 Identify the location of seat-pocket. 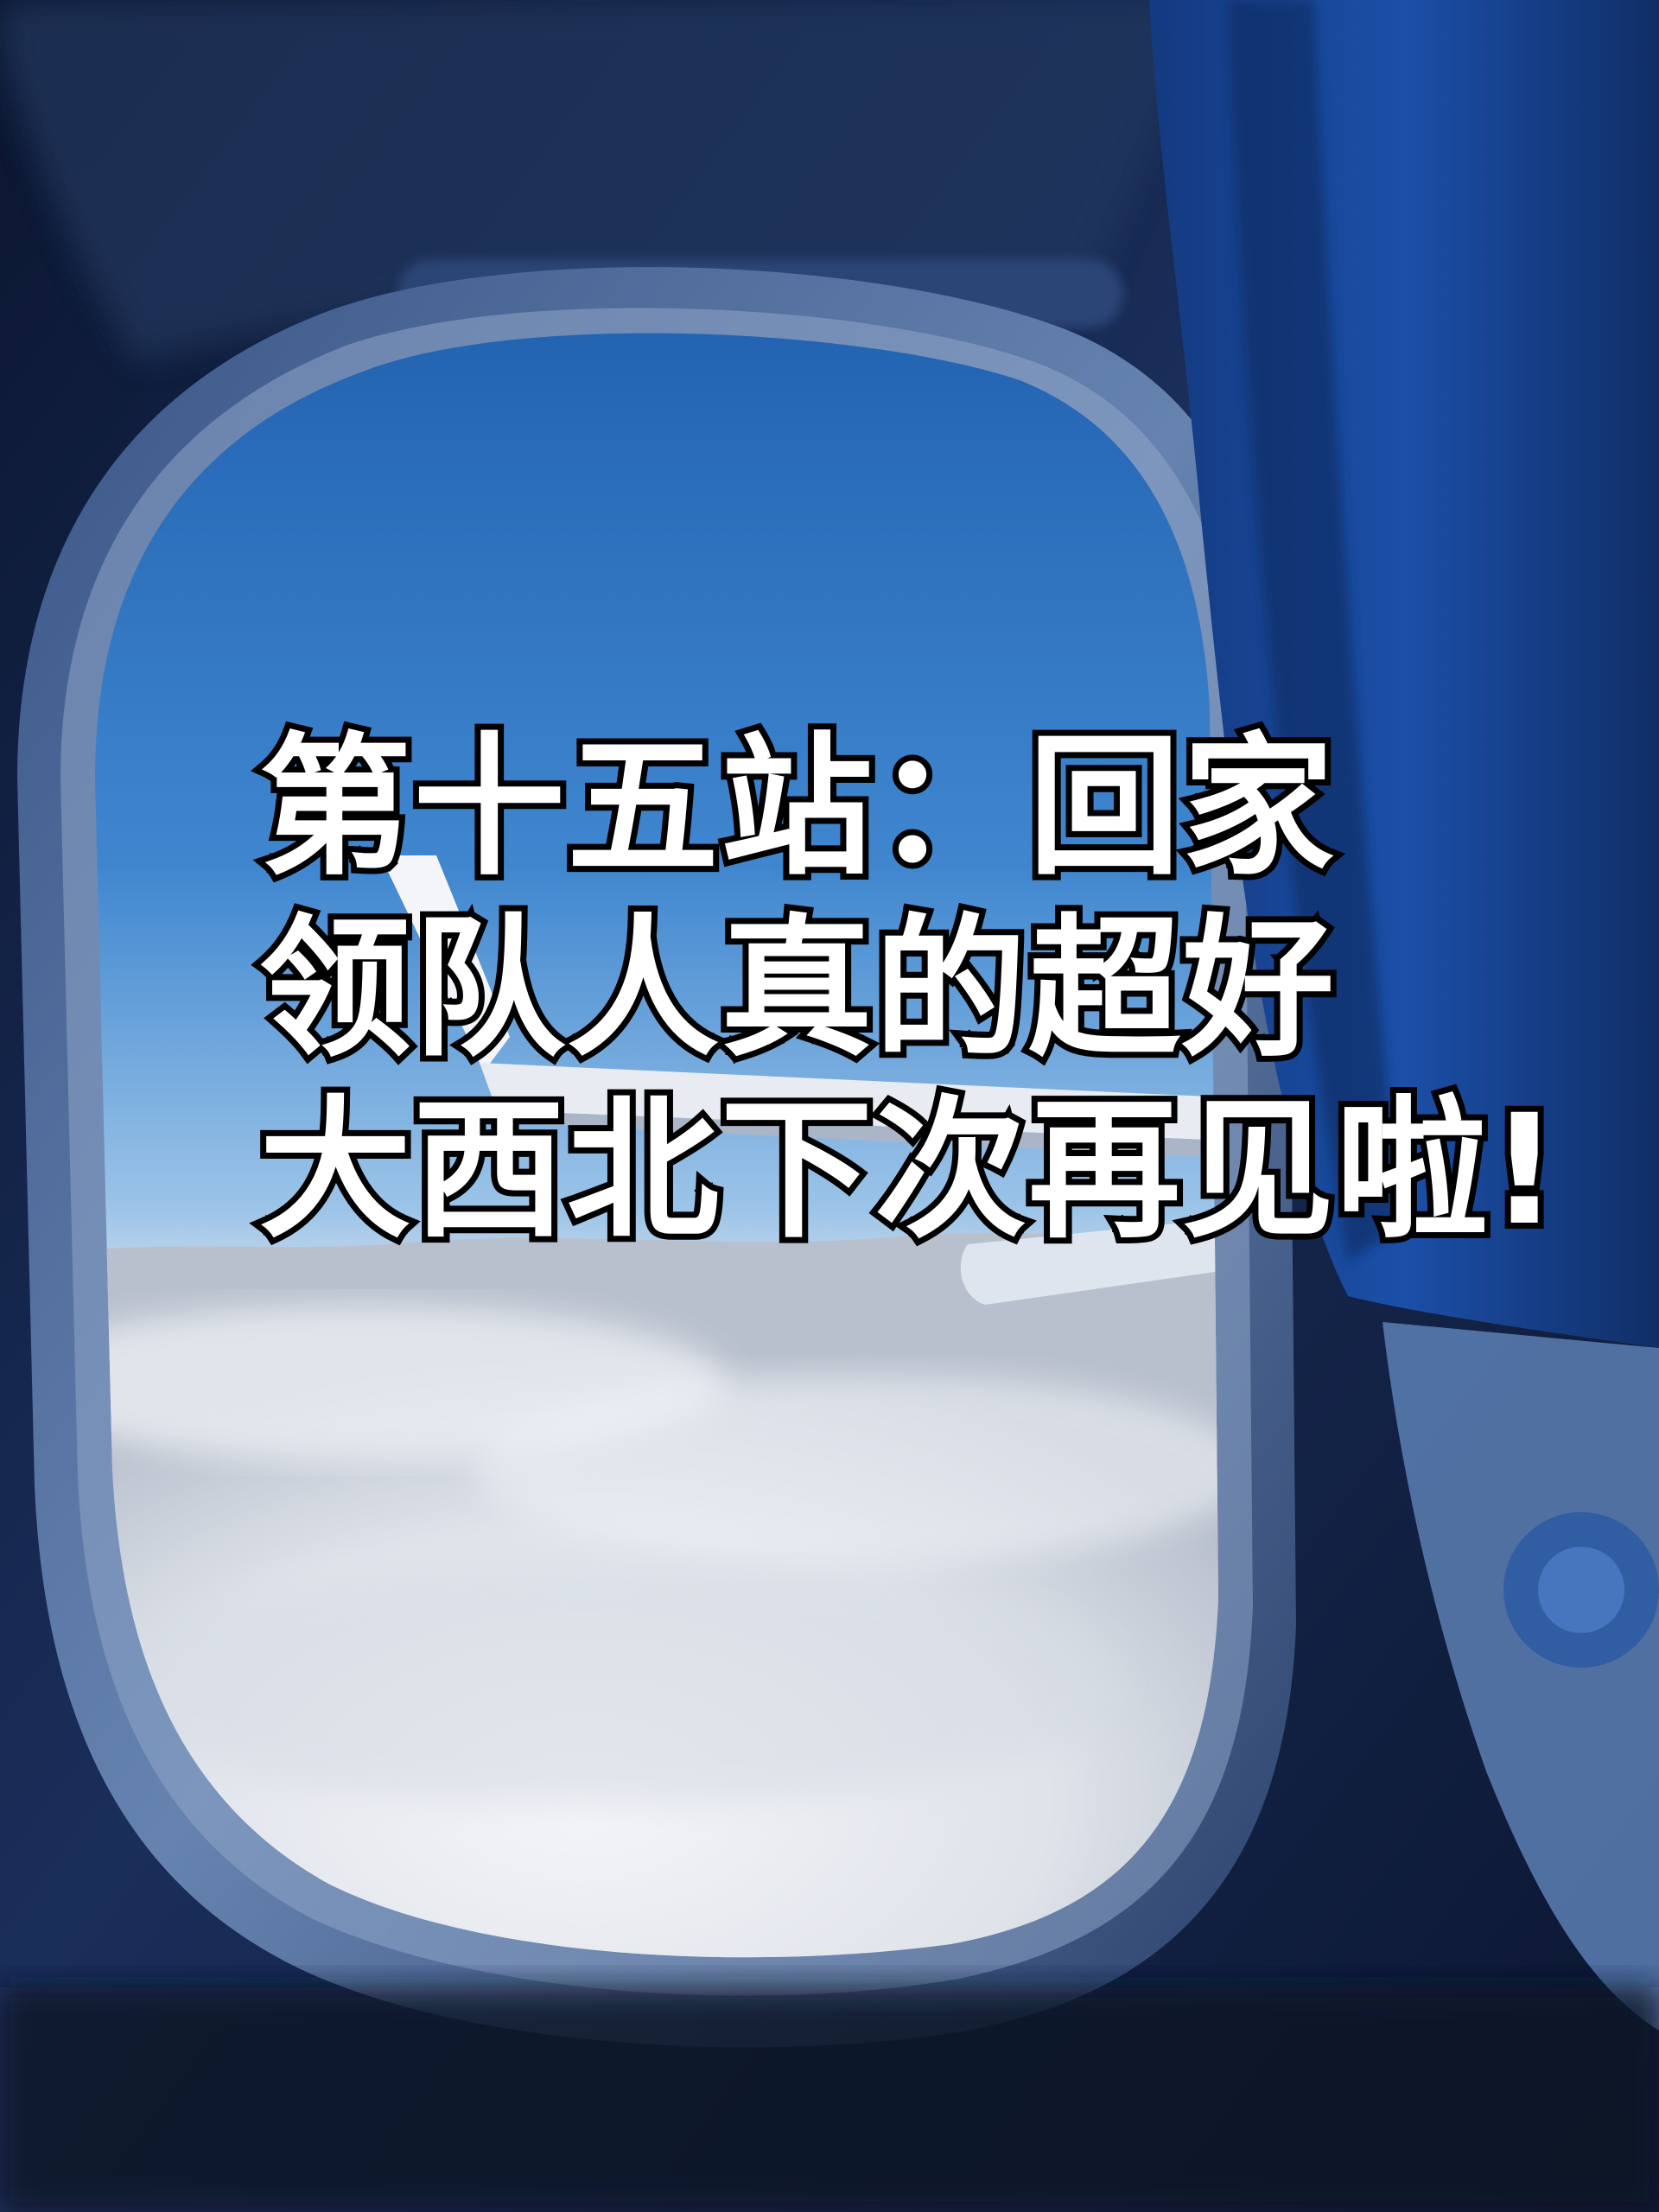
(1520, 1676).